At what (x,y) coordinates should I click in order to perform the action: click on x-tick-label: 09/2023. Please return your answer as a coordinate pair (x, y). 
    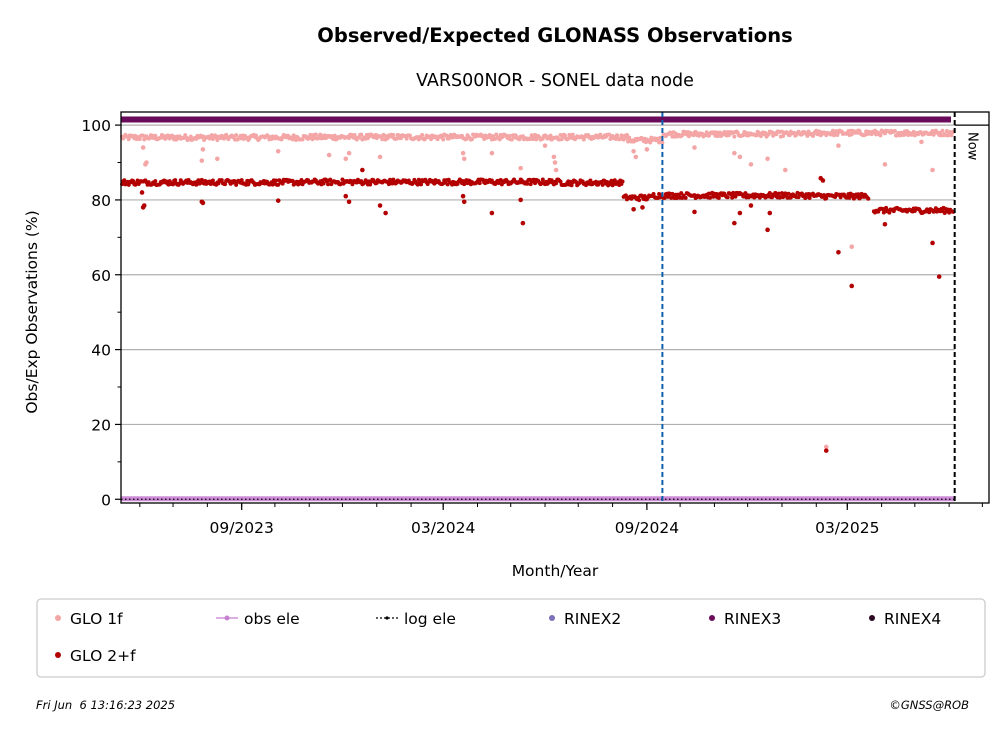
    Looking at the image, I should click on (241, 528).